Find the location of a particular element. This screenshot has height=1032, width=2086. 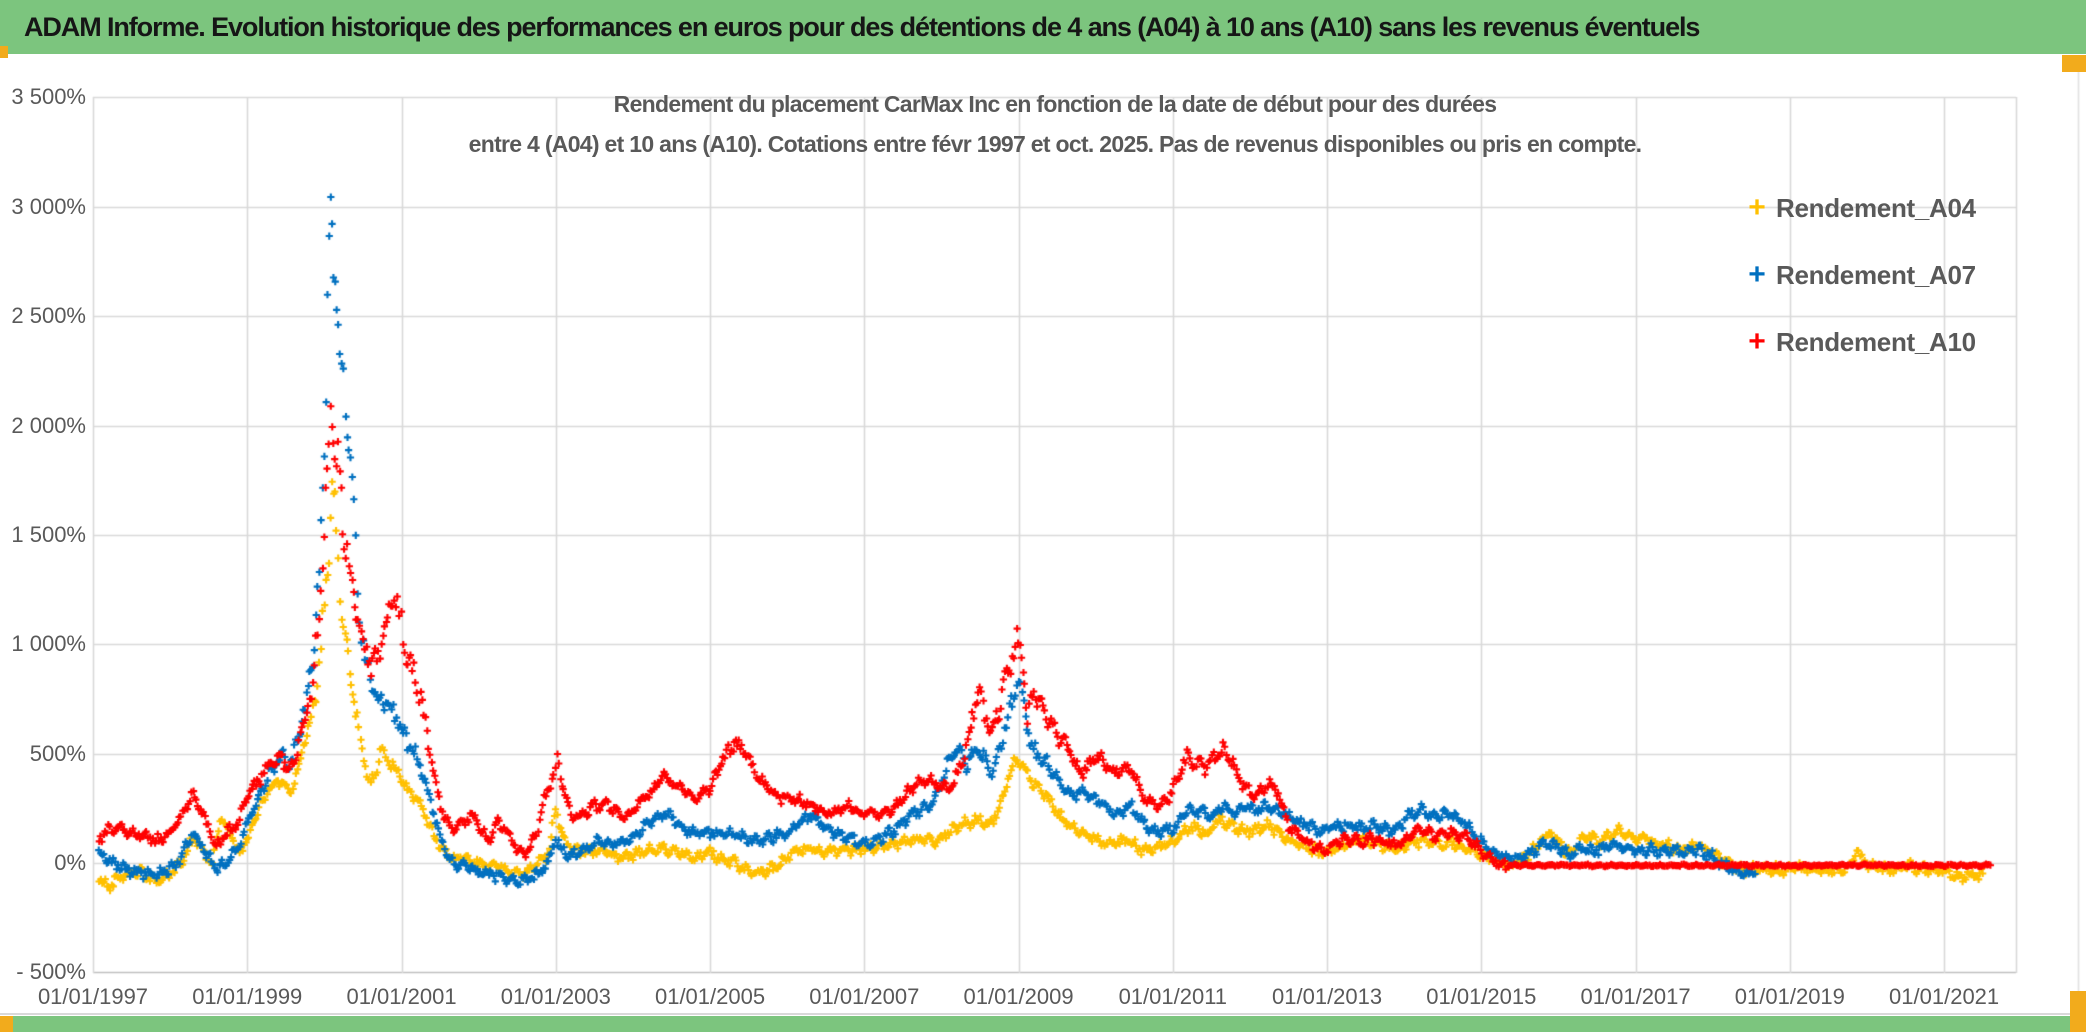

x-axis-tick-label: 01/01/2005 is located at coordinates (710, 996).